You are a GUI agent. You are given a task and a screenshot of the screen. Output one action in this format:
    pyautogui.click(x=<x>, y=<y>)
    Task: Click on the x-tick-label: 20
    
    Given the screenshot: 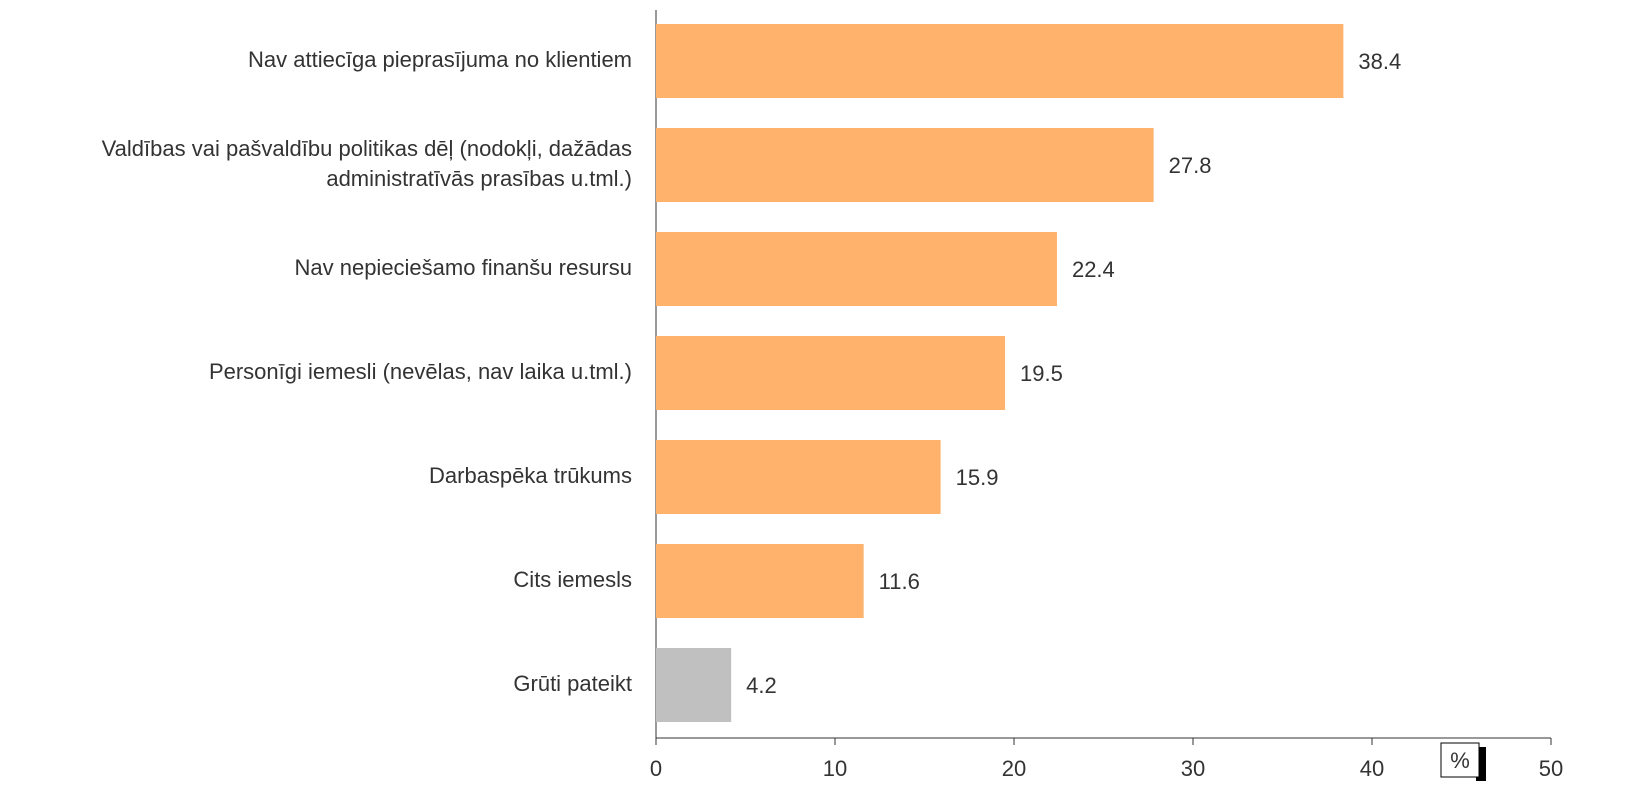 What is the action you would take?
    pyautogui.click(x=1014, y=768)
    